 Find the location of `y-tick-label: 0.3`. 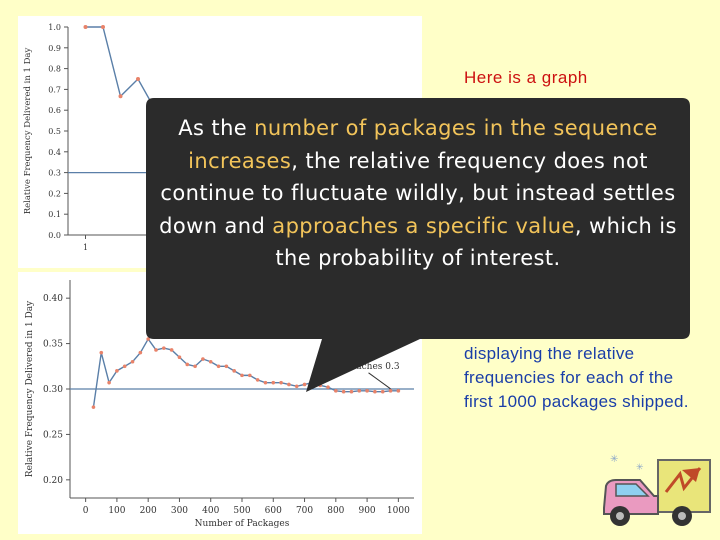

y-tick-label: 0.3 is located at coordinates (54, 173).